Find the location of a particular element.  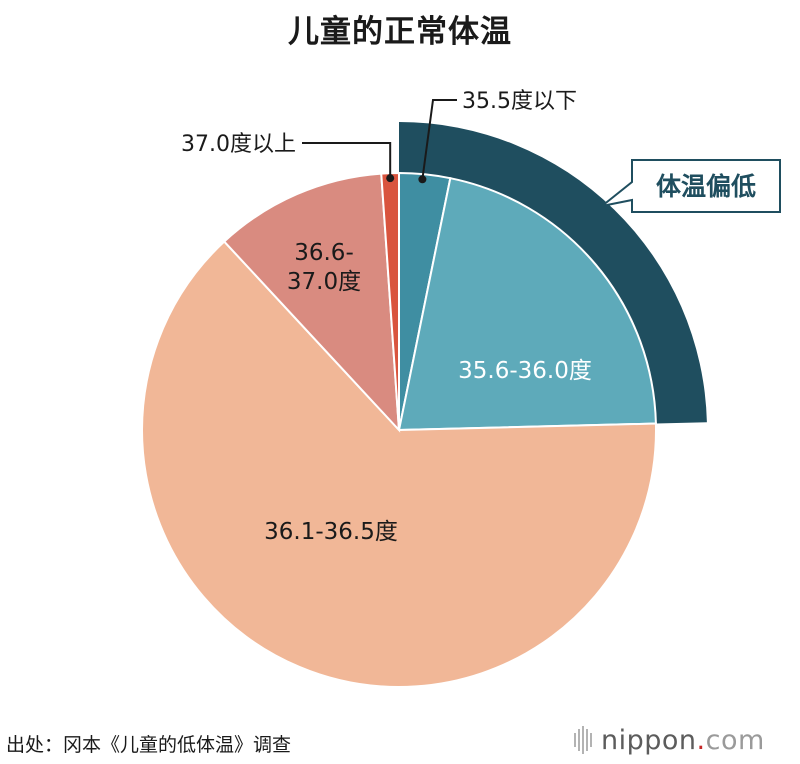

chart-title: 儿童的正常体温 is located at coordinates (400, 32).